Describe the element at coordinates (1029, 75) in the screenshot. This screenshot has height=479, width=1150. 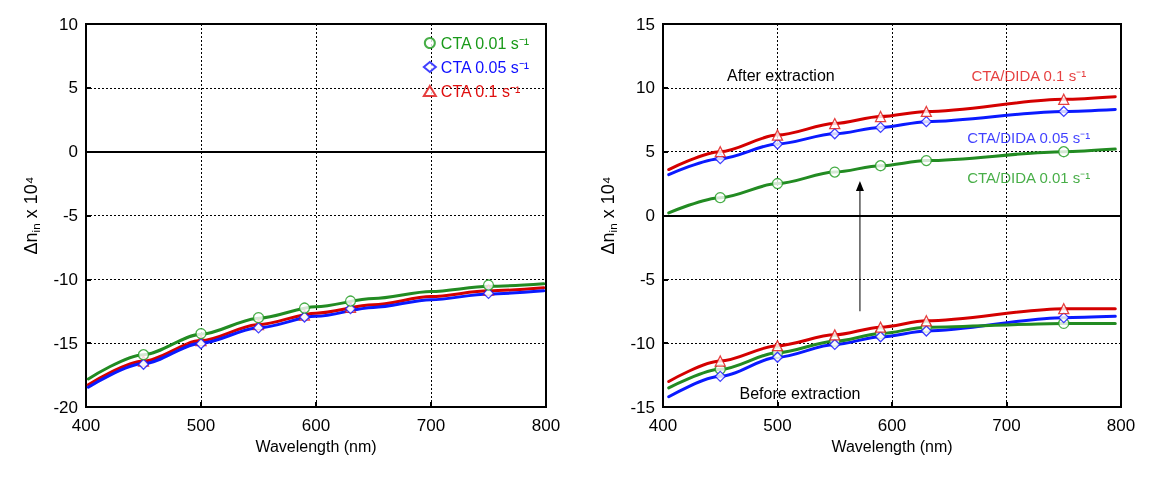
I see `series-label: CTA/DIDA 0.1 s⁻¹` at that location.